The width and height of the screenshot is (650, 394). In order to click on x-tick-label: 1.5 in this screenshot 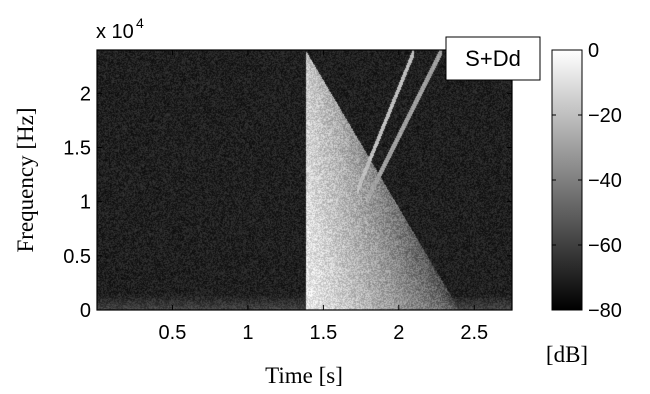, I will do `click(323, 333)`.